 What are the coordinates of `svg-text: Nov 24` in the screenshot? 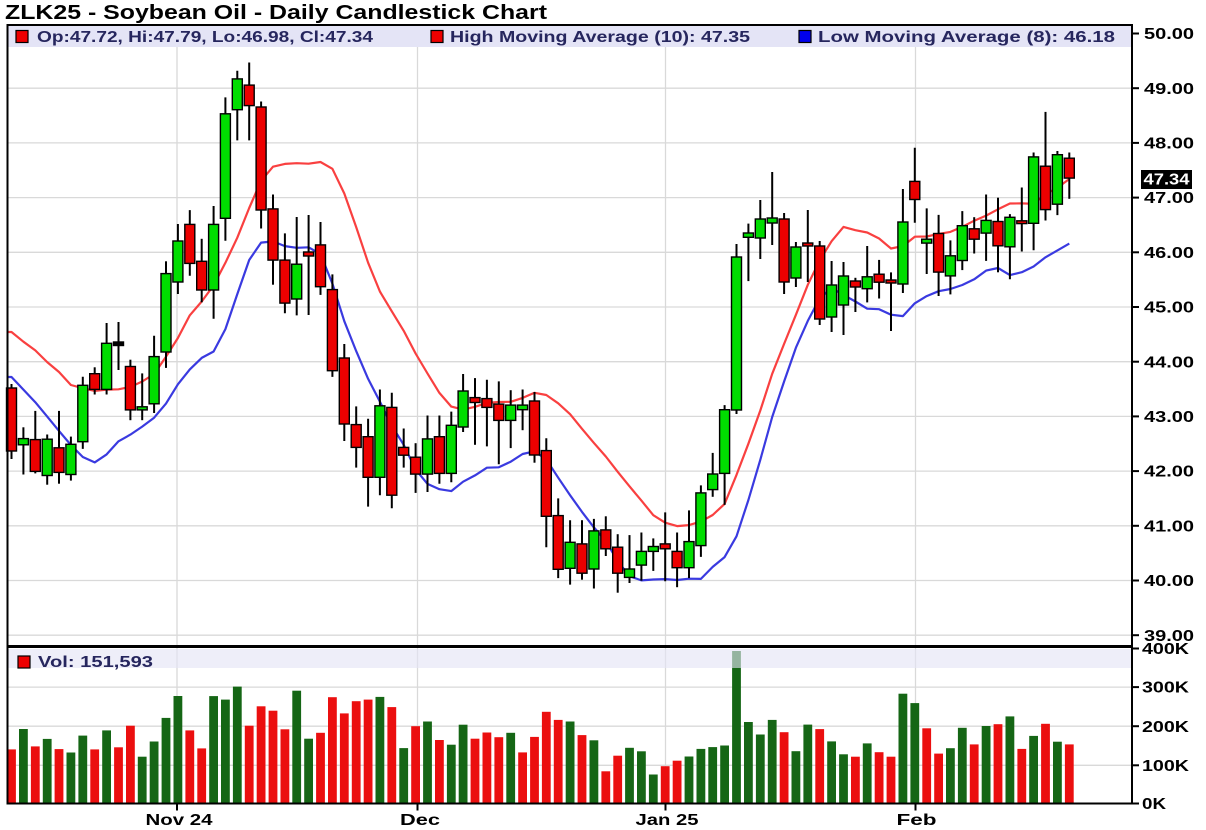 It's located at (179, 820).